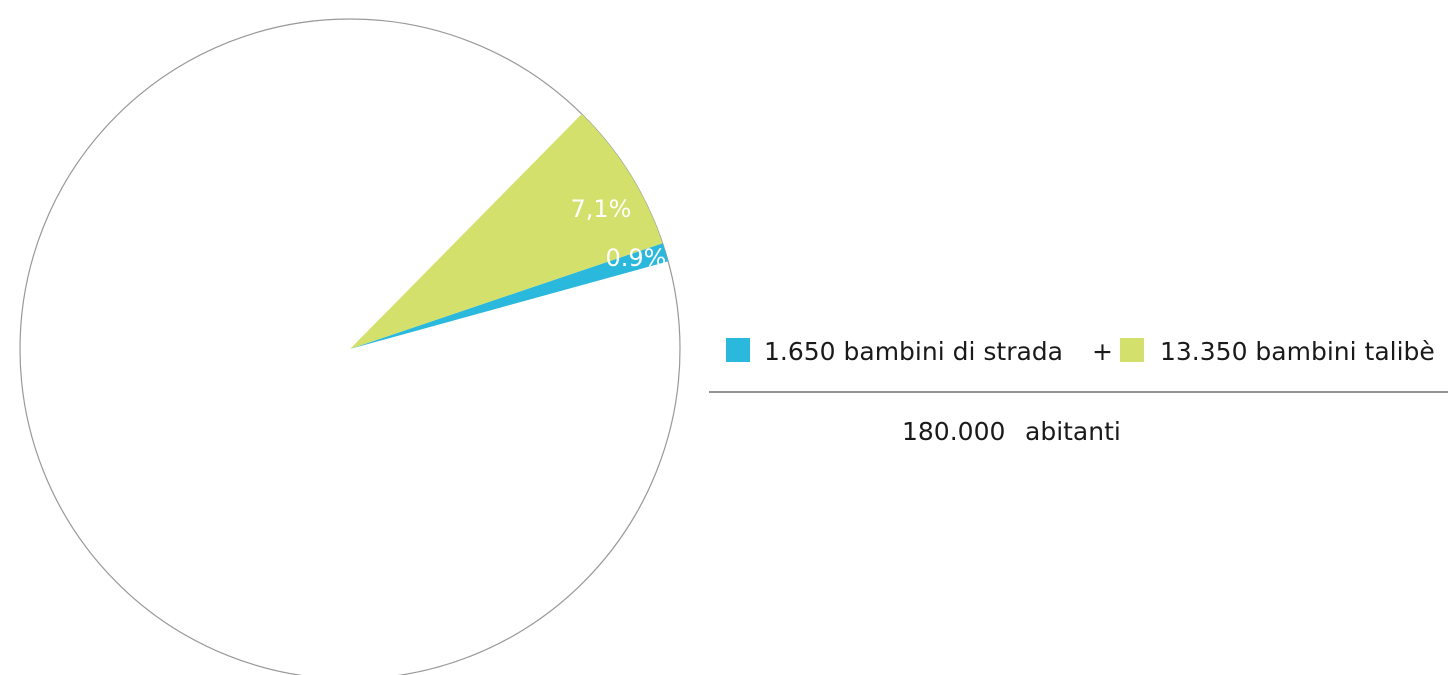 The height and width of the screenshot is (675, 1448). I want to click on pie-slice-talibe-children, so click(506, 231).